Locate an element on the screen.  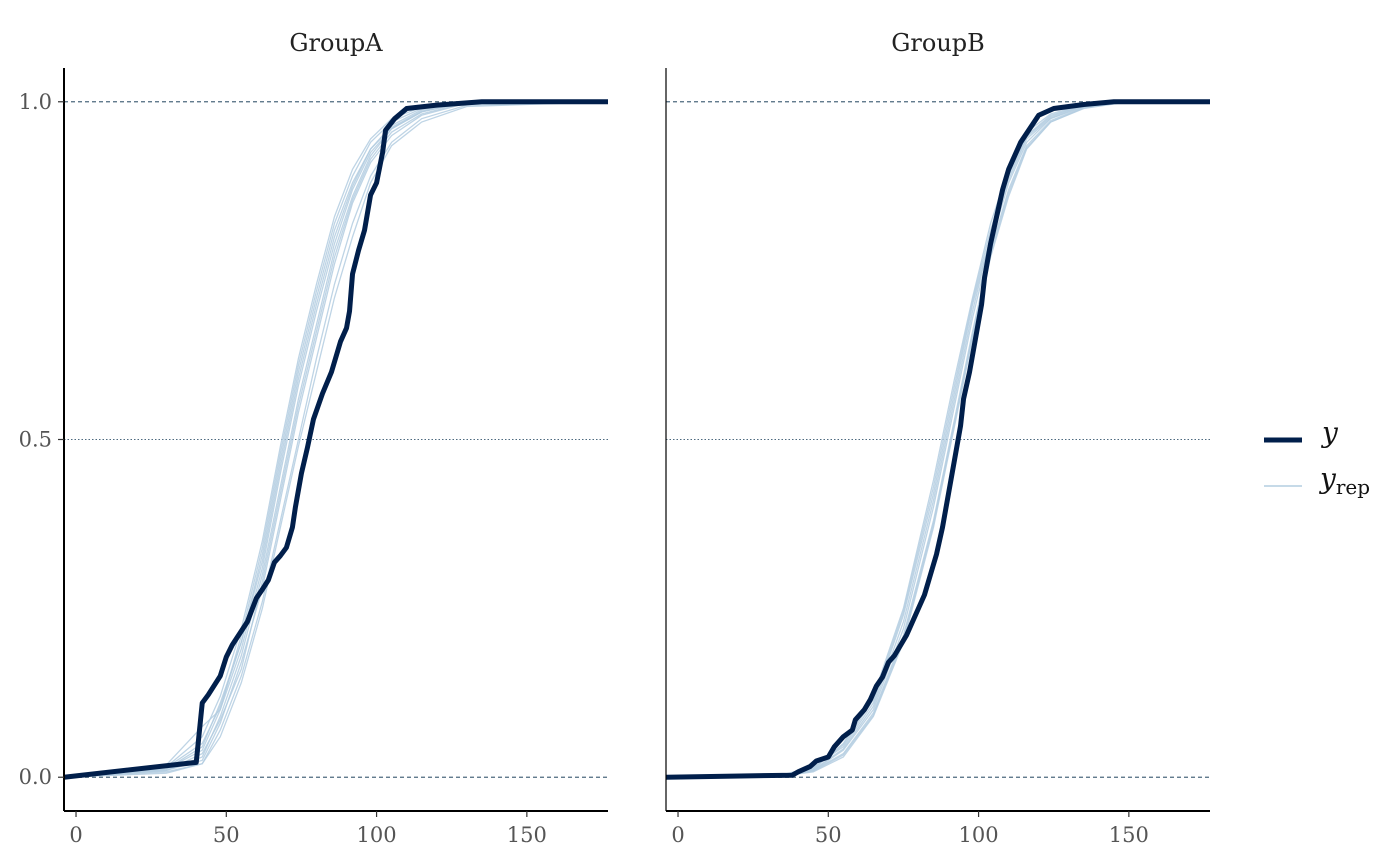
legend-yrep-label: yrep is located at coordinates (1344, 480).